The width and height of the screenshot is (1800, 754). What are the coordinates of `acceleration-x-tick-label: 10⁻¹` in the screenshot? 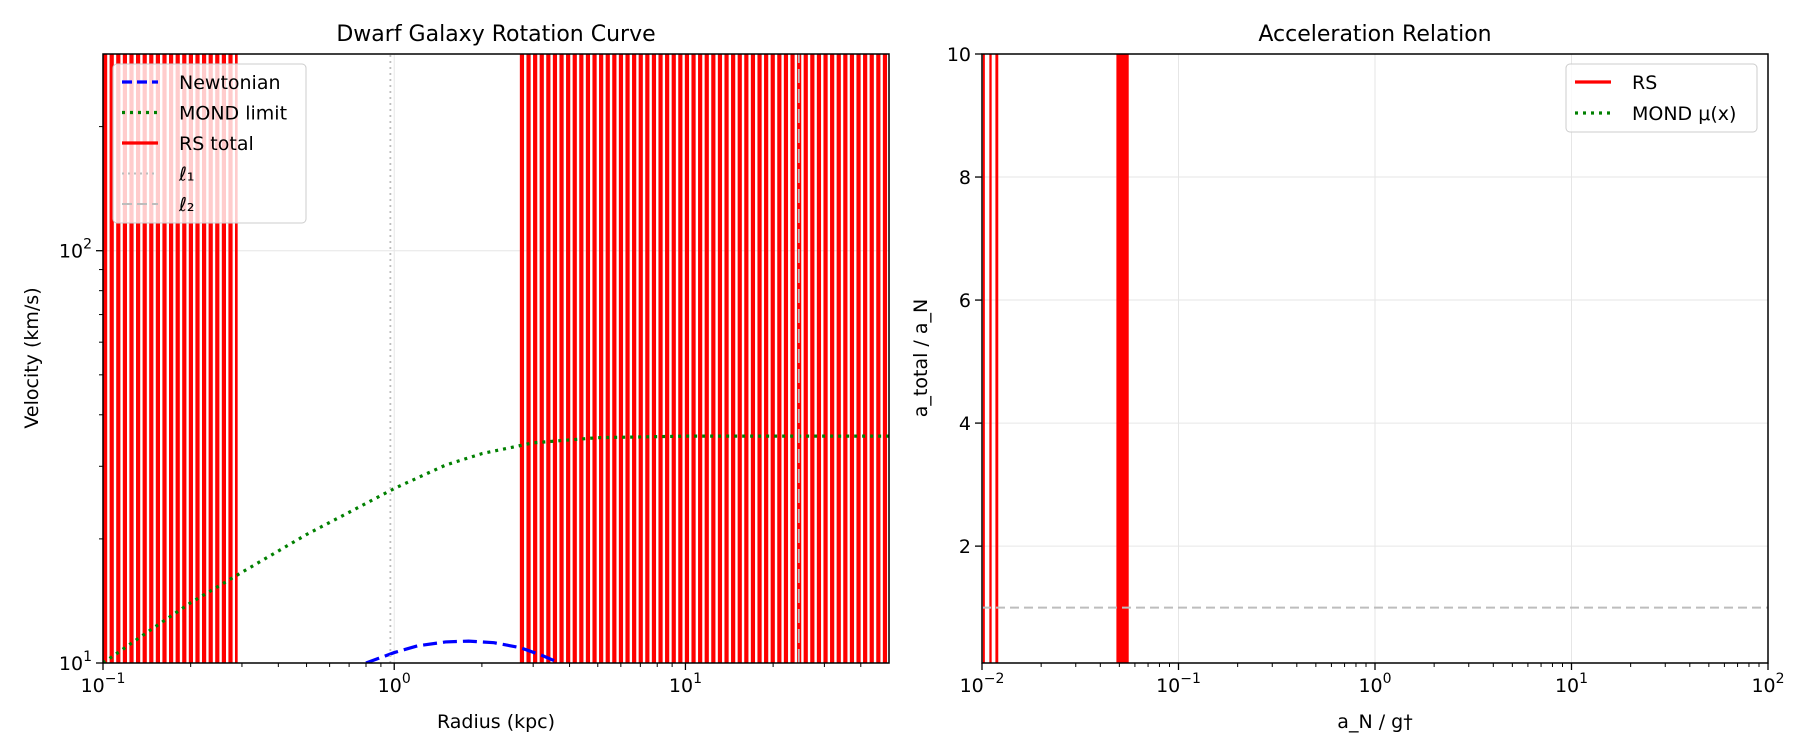 It's located at (1178, 684).